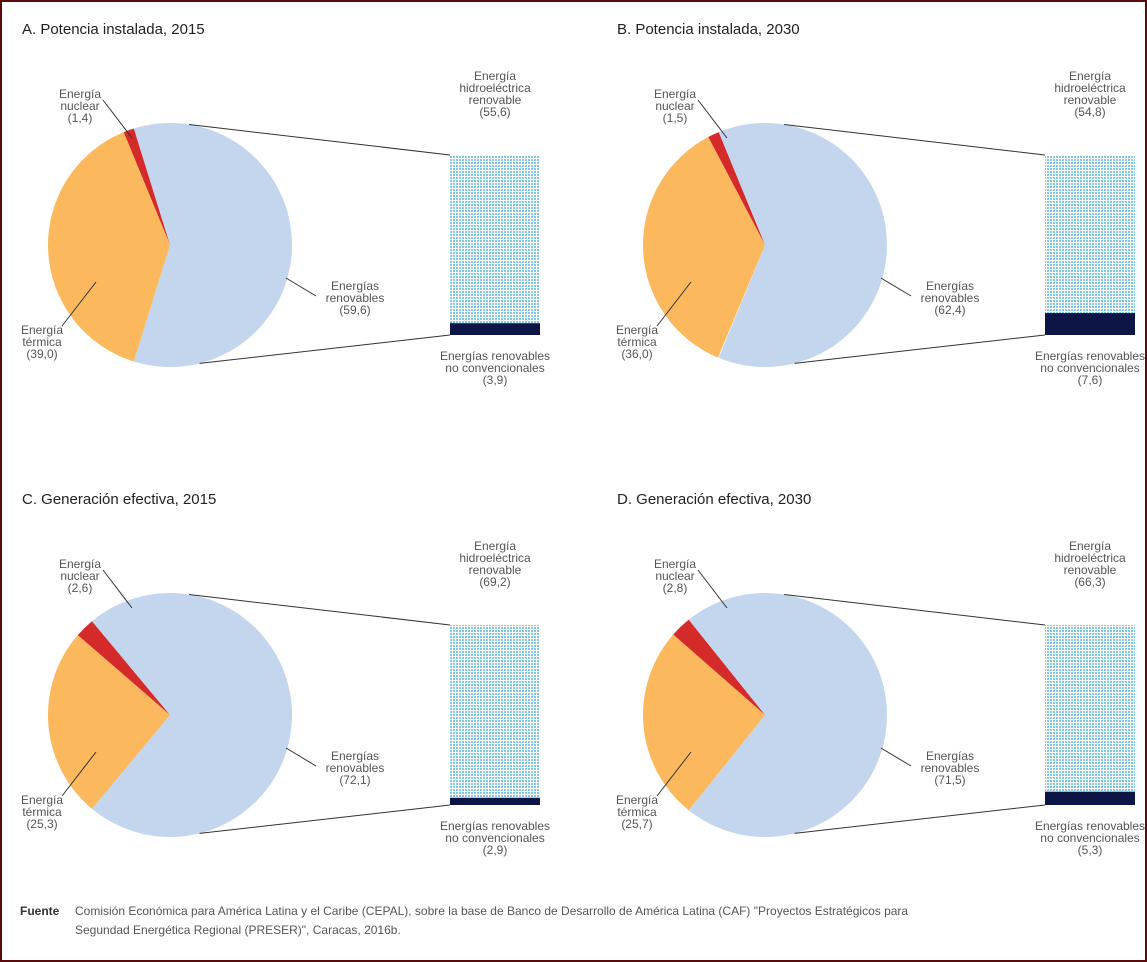 This screenshot has width=1147, height=962. I want to click on slice-value-label: (2,8), so click(675, 588).